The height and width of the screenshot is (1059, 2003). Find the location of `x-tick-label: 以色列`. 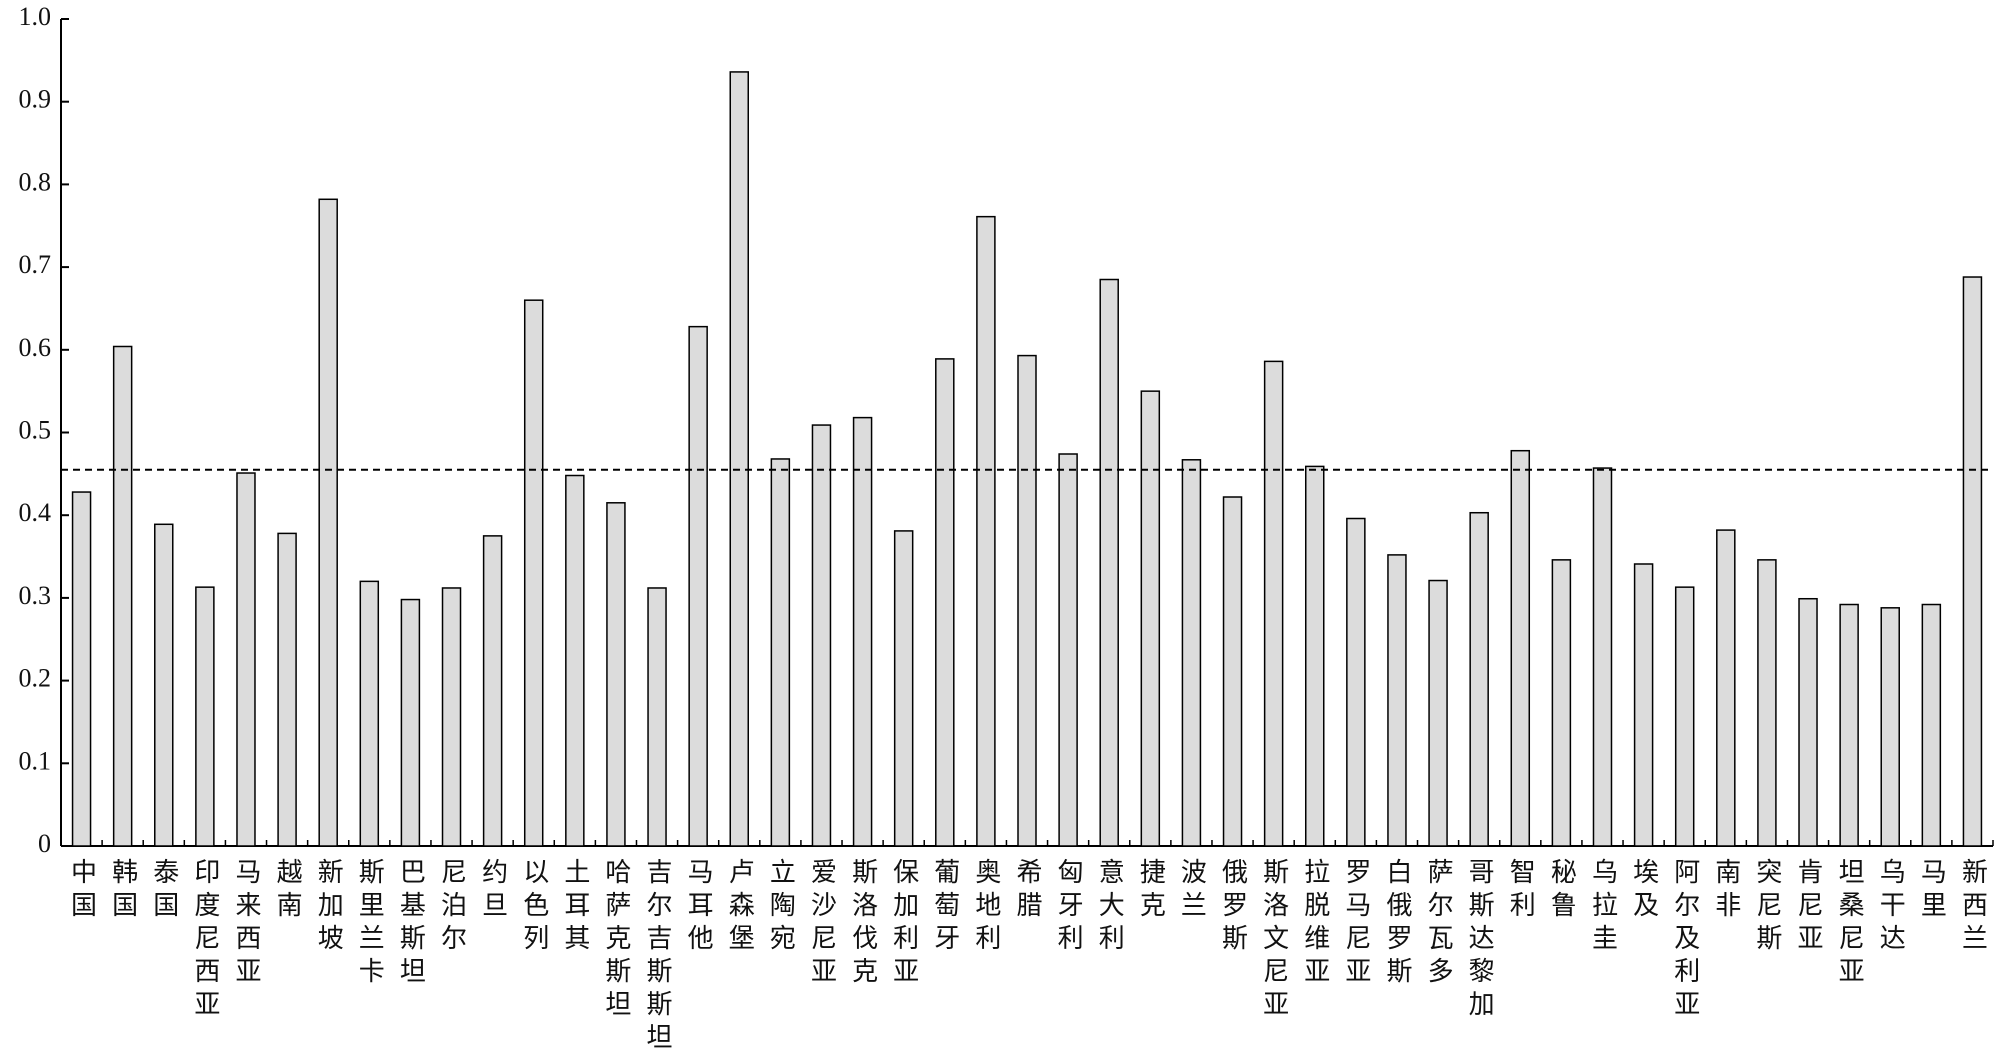

x-tick-label: 以色列 is located at coordinates (533, 907).